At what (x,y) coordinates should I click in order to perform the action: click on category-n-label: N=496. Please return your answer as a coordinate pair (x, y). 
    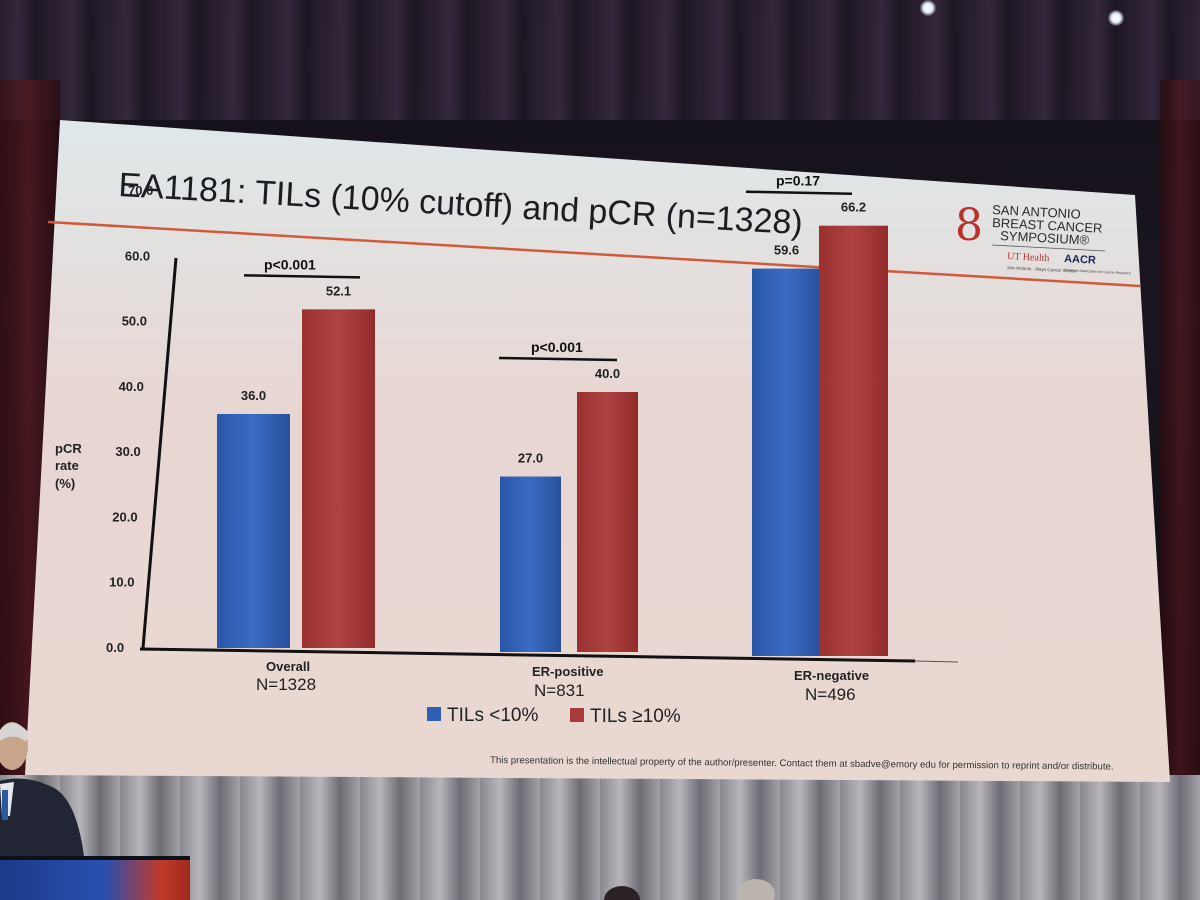
    Looking at the image, I should click on (830, 694).